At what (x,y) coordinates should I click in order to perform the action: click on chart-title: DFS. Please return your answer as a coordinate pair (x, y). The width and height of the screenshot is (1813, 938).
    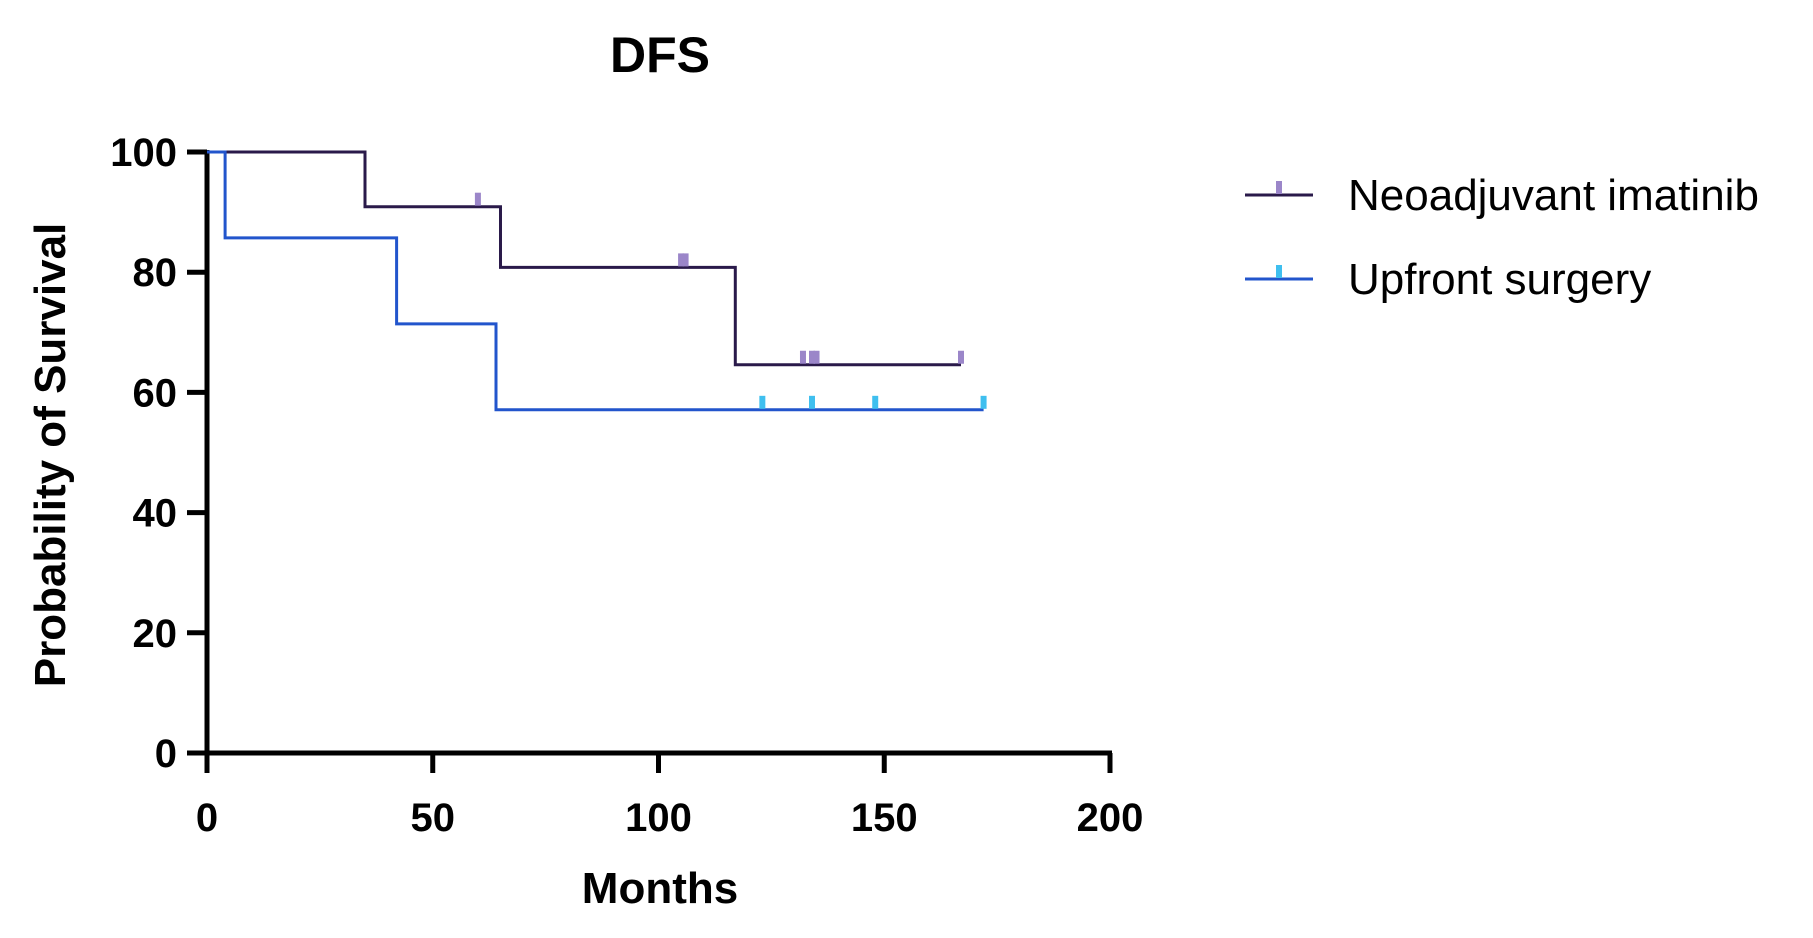
    Looking at the image, I should click on (660, 55).